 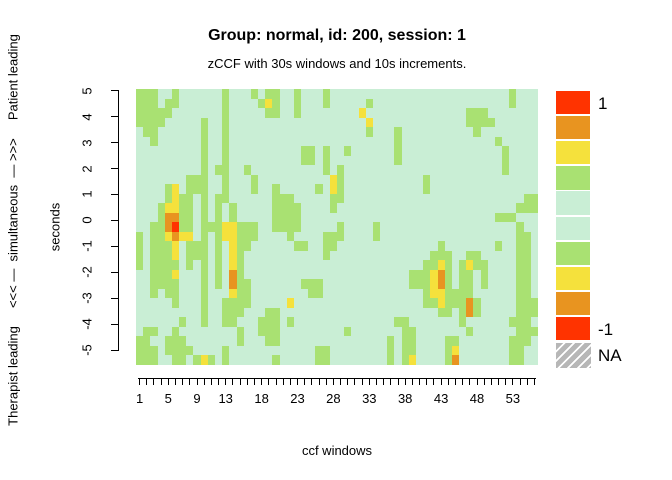 I want to click on chart-title: Group: normal, id: 200, session: 1, so click(x=337, y=35).